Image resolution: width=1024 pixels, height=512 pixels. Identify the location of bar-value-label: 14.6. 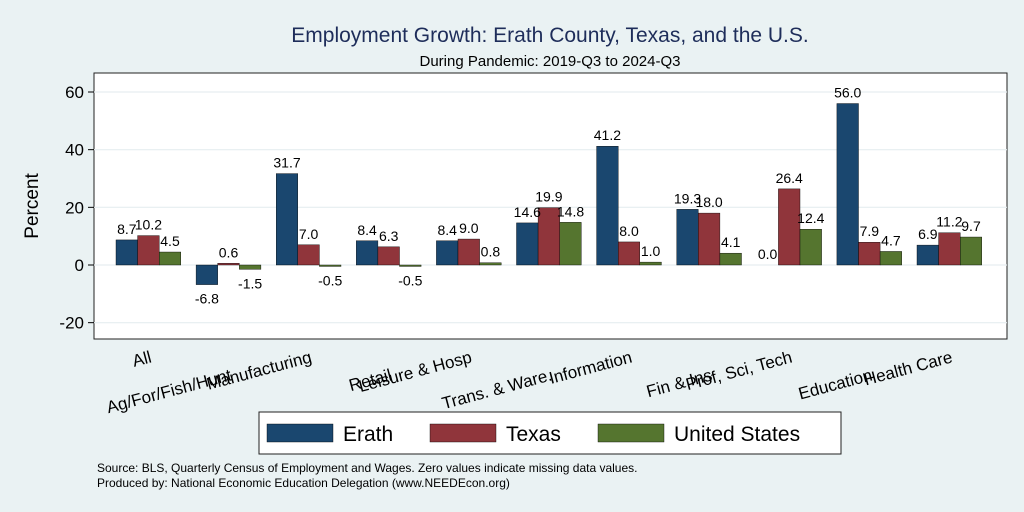
(527, 212).